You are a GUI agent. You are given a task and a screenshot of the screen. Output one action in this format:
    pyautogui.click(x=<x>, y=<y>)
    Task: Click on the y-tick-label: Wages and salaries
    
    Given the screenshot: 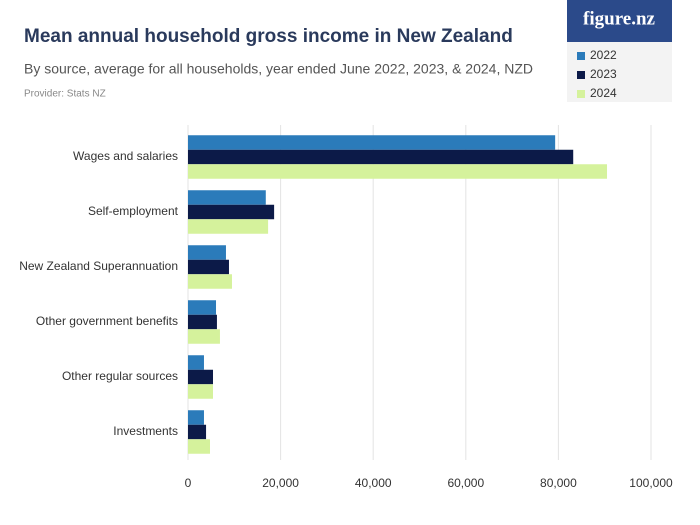 What is the action you would take?
    pyautogui.click(x=125, y=156)
    